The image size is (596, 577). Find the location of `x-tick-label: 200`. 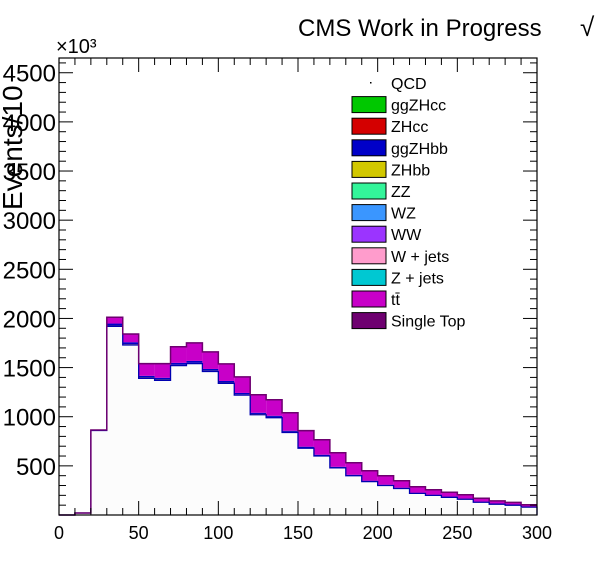

x-tick-label: 200 is located at coordinates (378, 533).